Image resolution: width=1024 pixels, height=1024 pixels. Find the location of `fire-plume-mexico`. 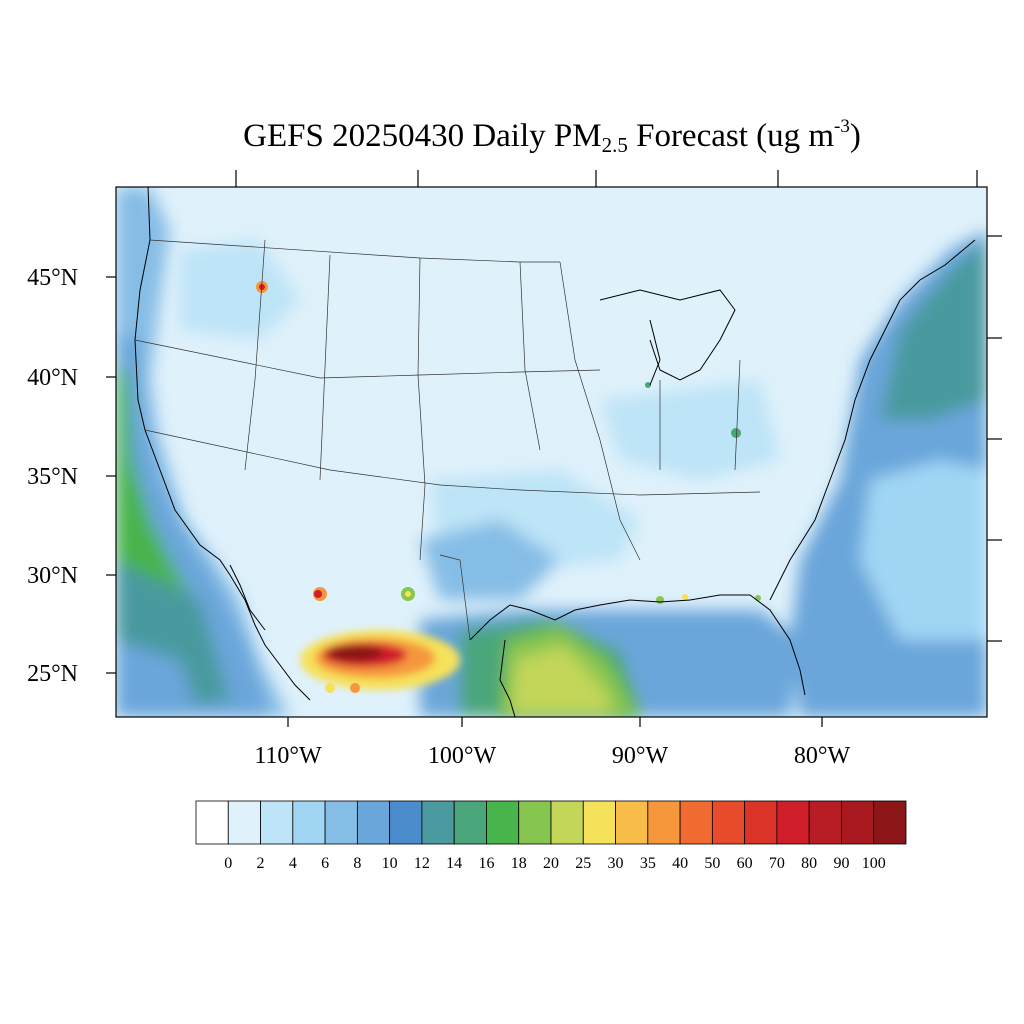

fire-plume-mexico is located at coordinates (380, 660).